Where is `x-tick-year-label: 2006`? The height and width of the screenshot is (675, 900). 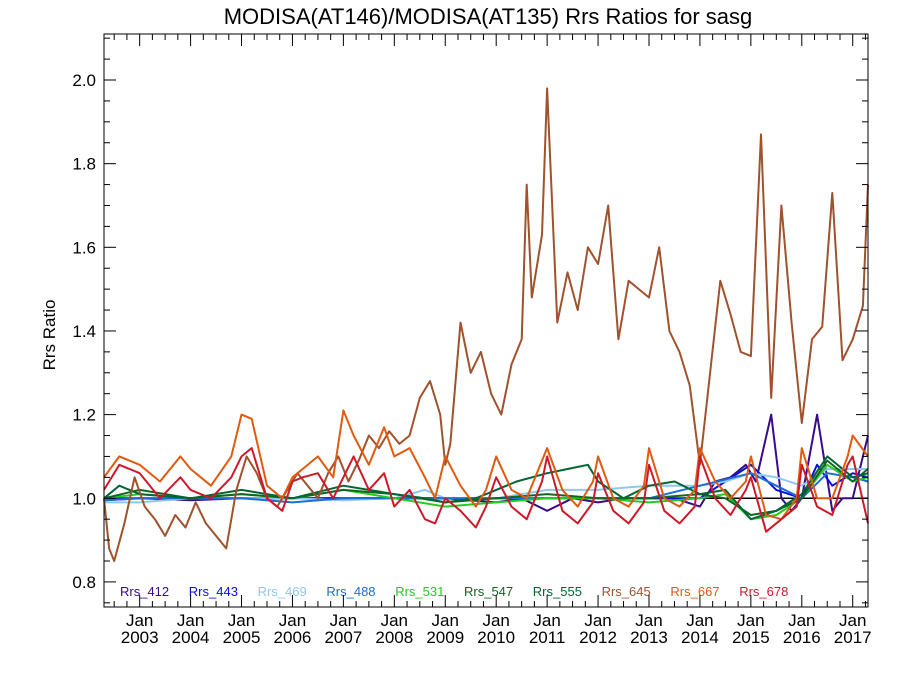 x-tick-year-label: 2006 is located at coordinates (293, 637).